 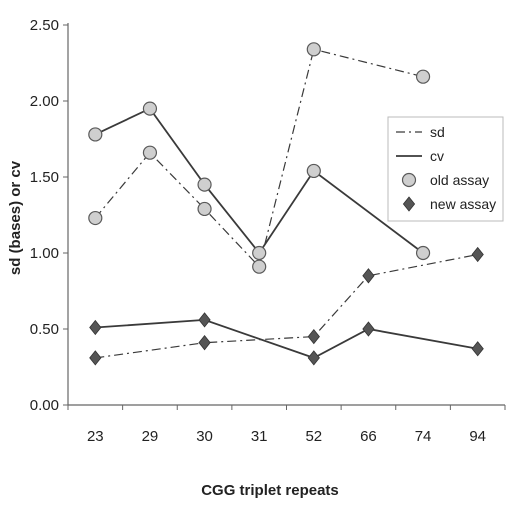 I want to click on y-tick-label: 0.50, so click(x=44, y=329).